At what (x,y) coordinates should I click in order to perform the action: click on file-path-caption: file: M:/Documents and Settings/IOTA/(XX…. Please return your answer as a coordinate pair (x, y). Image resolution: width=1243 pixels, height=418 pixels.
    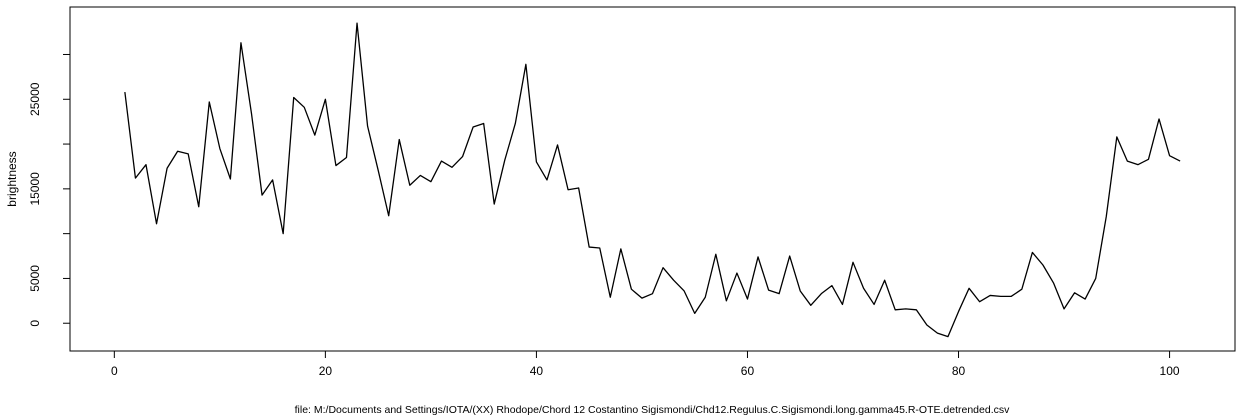
    Looking at the image, I should click on (652, 410).